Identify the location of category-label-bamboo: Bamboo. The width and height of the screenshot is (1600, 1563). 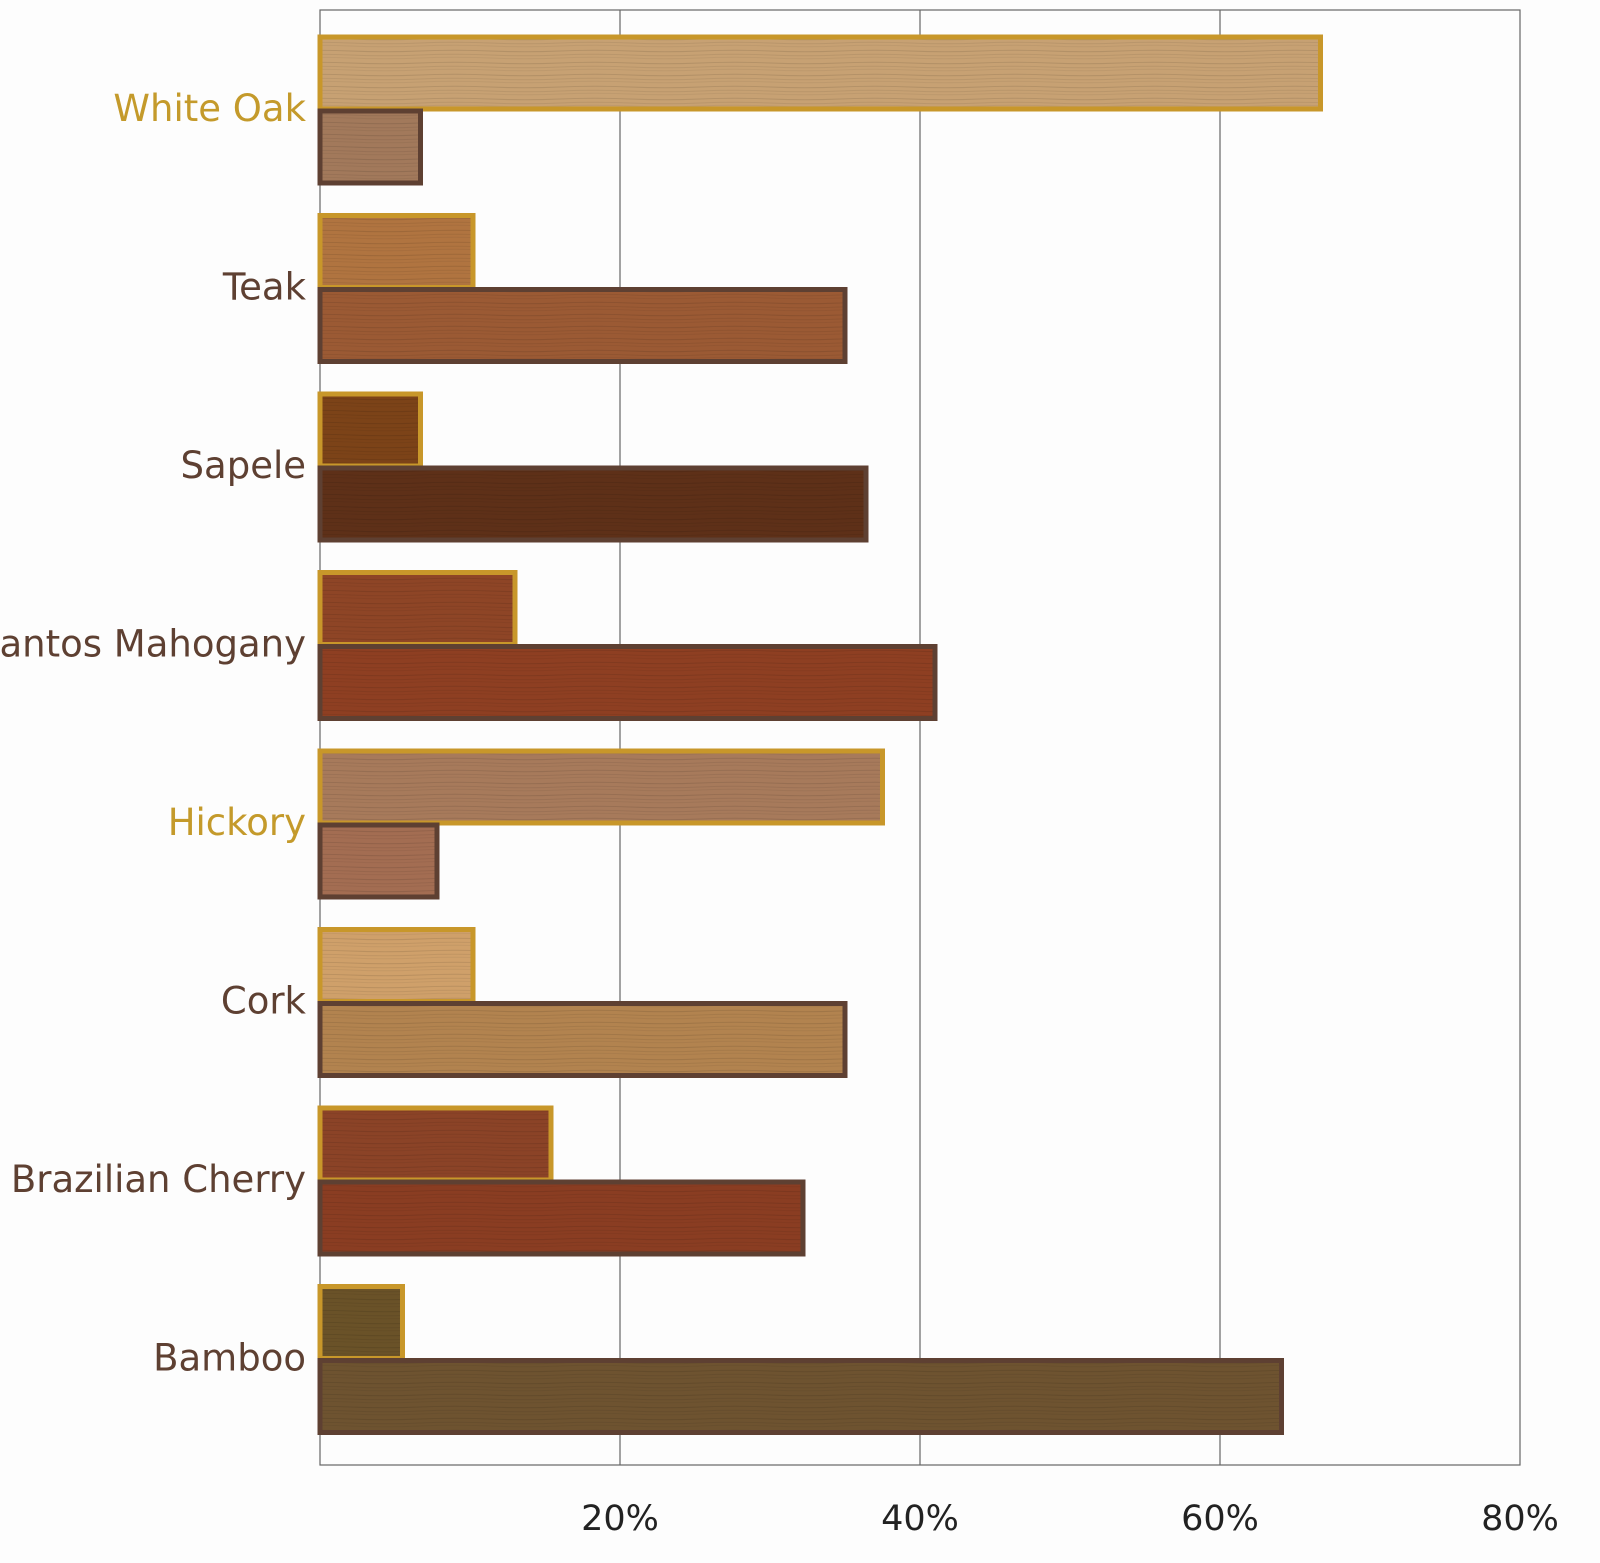
(229, 1358).